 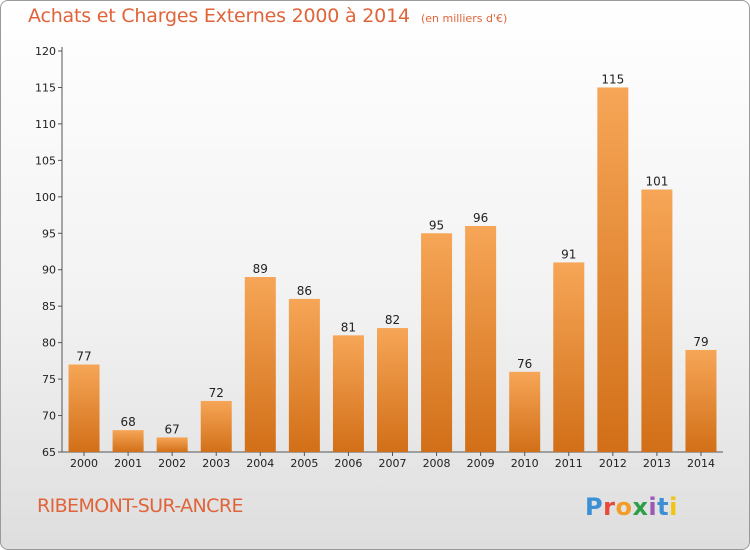 I want to click on x-tick-label: 2014, so click(x=701, y=463).